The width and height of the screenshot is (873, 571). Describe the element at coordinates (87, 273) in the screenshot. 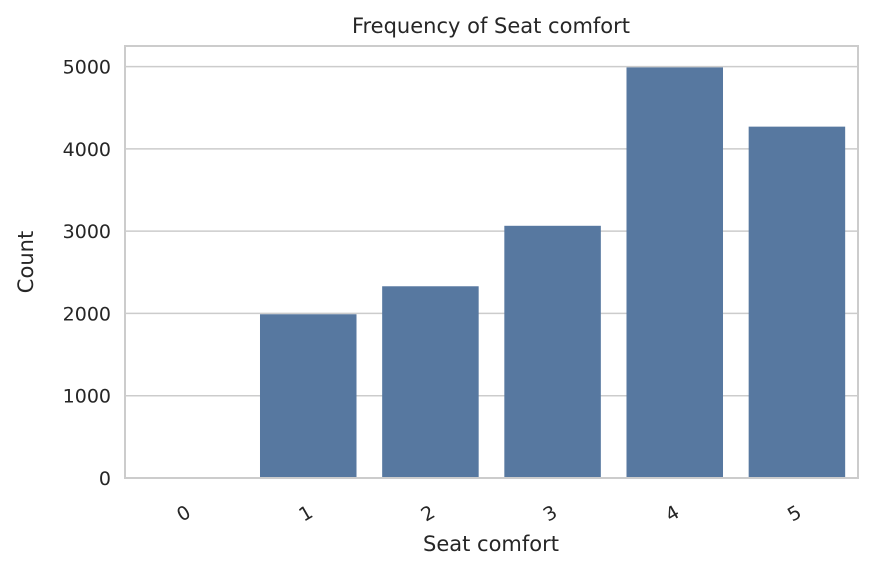

I see `y-tick-labels: 0 1000 2000 3000 4000 5000` at that location.